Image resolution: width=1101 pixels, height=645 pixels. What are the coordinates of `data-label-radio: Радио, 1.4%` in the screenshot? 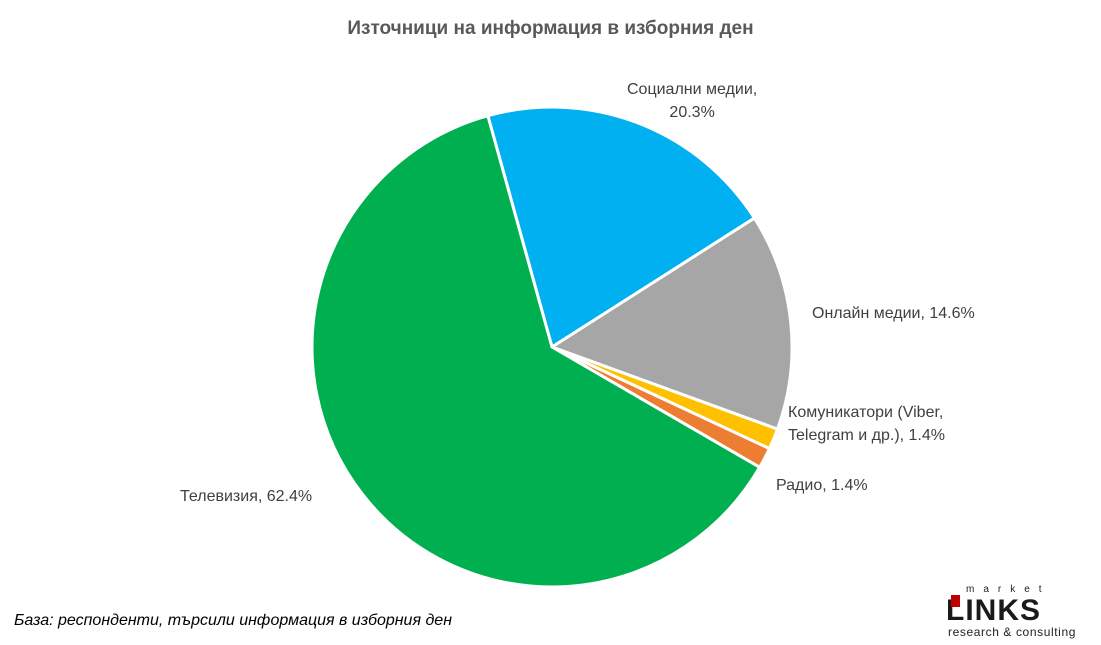 It's located at (822, 485).